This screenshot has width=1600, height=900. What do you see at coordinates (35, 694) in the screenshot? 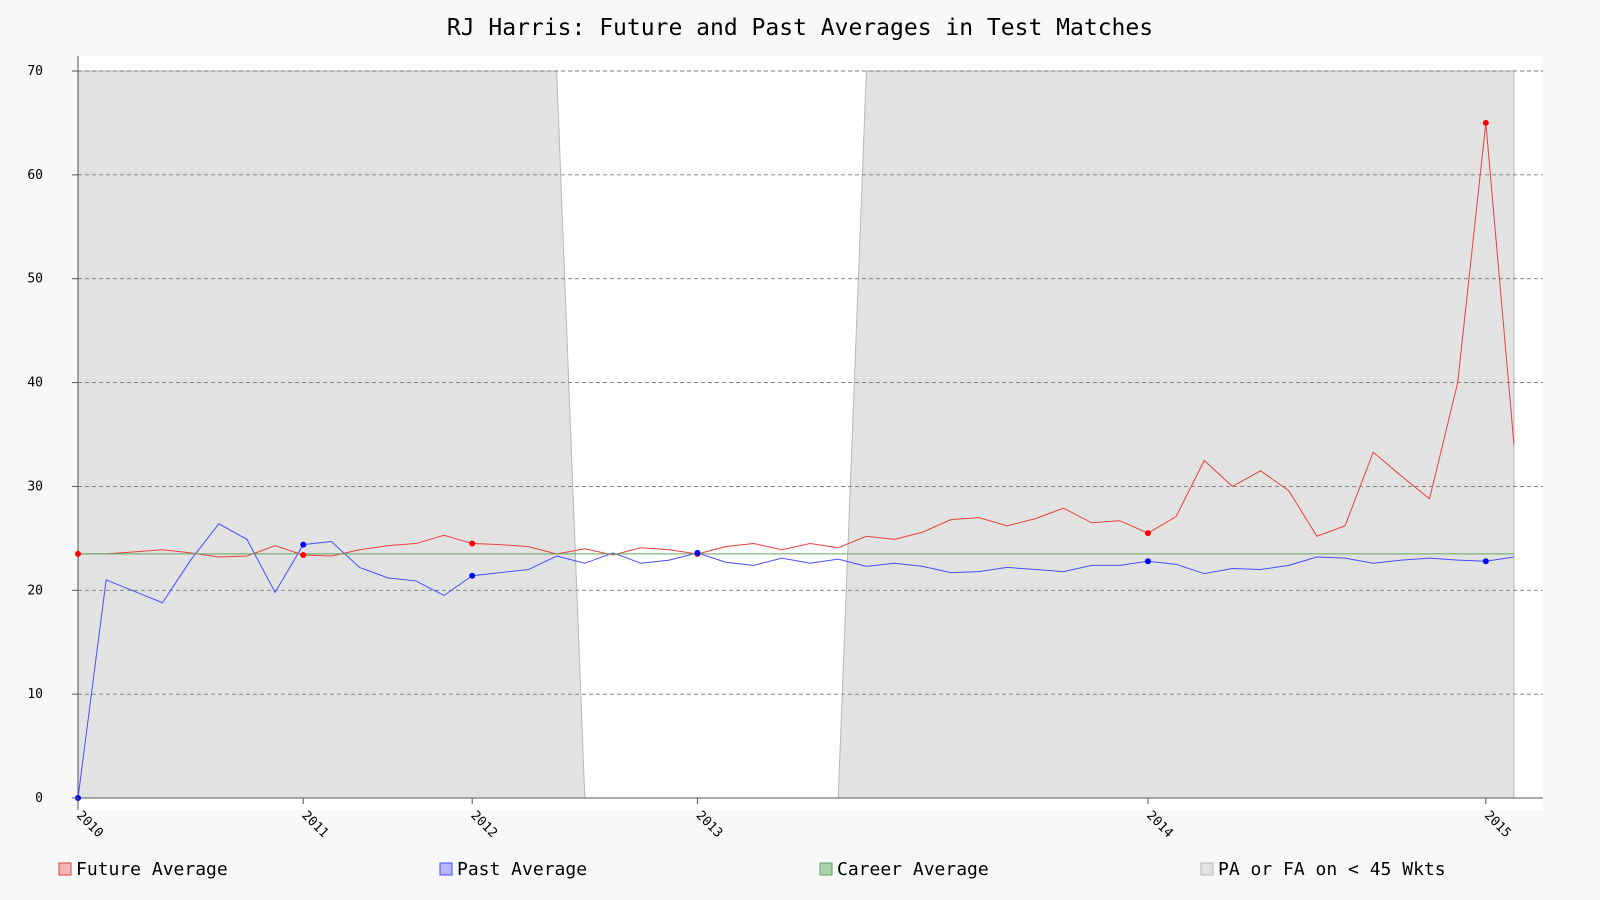
I see `y-tick-label-10: 10` at bounding box center [35, 694].